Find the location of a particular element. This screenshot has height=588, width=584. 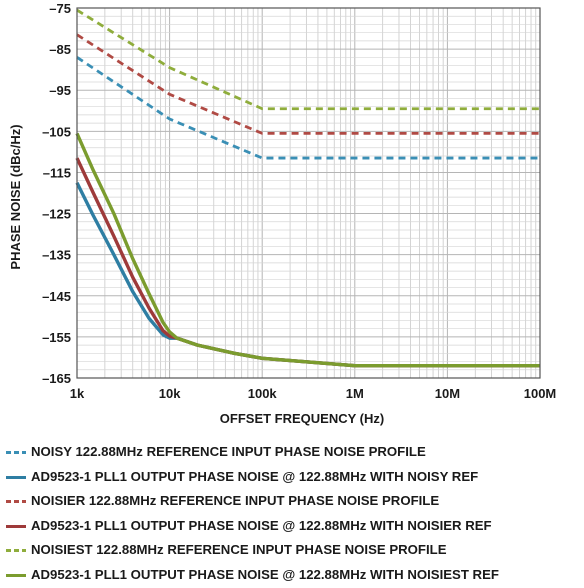

y-tick-label: –155 is located at coordinates (56, 337).